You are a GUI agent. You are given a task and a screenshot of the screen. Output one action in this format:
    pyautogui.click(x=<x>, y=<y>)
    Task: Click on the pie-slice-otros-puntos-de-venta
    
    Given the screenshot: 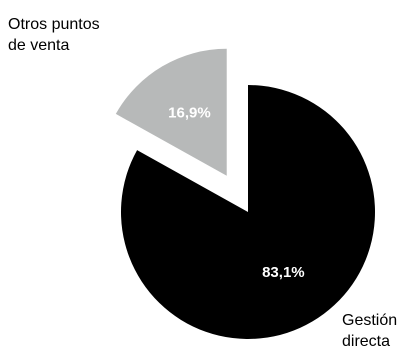 What is the action you would take?
    pyautogui.click(x=171, y=112)
    